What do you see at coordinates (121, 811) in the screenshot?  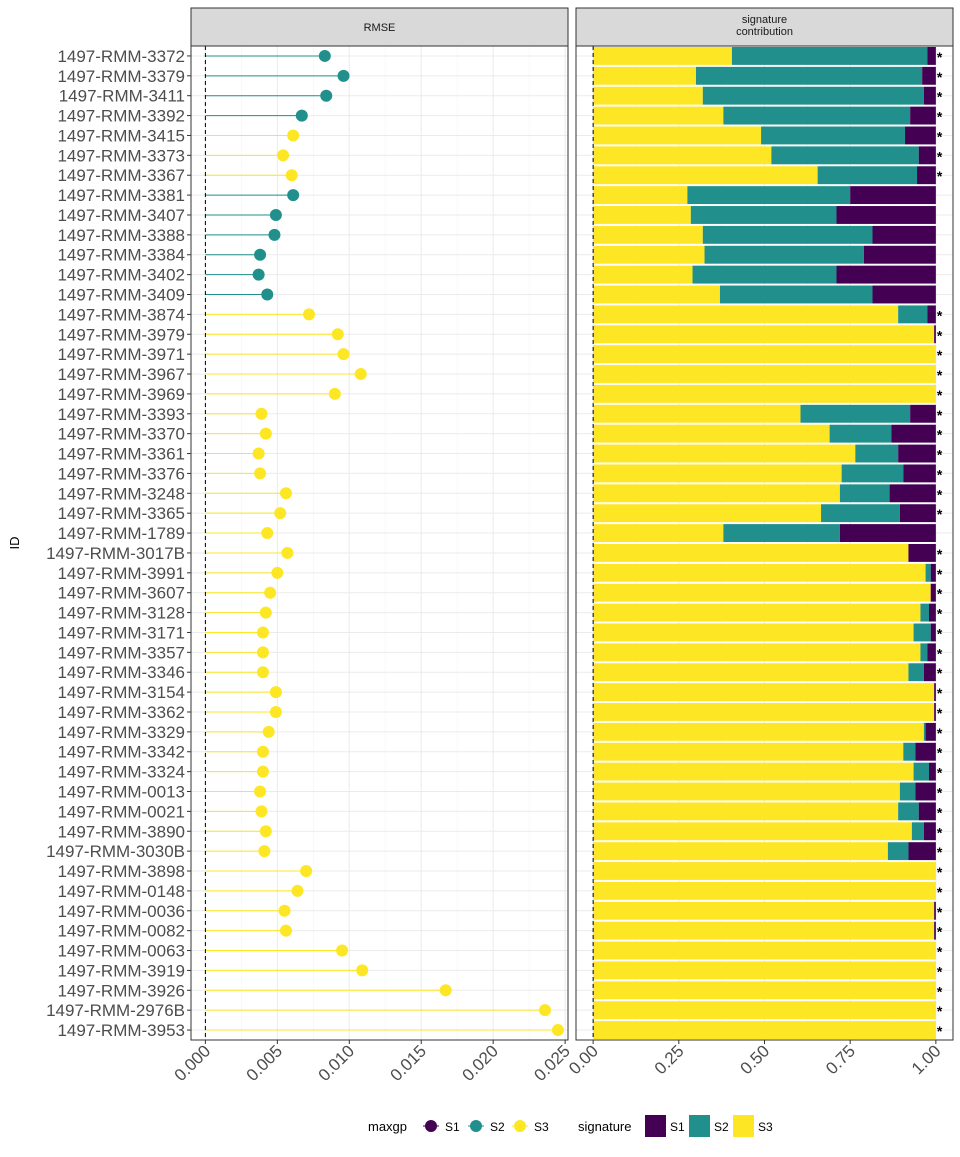 I see `y-tick-label: 1497-RMM-0021` at bounding box center [121, 811].